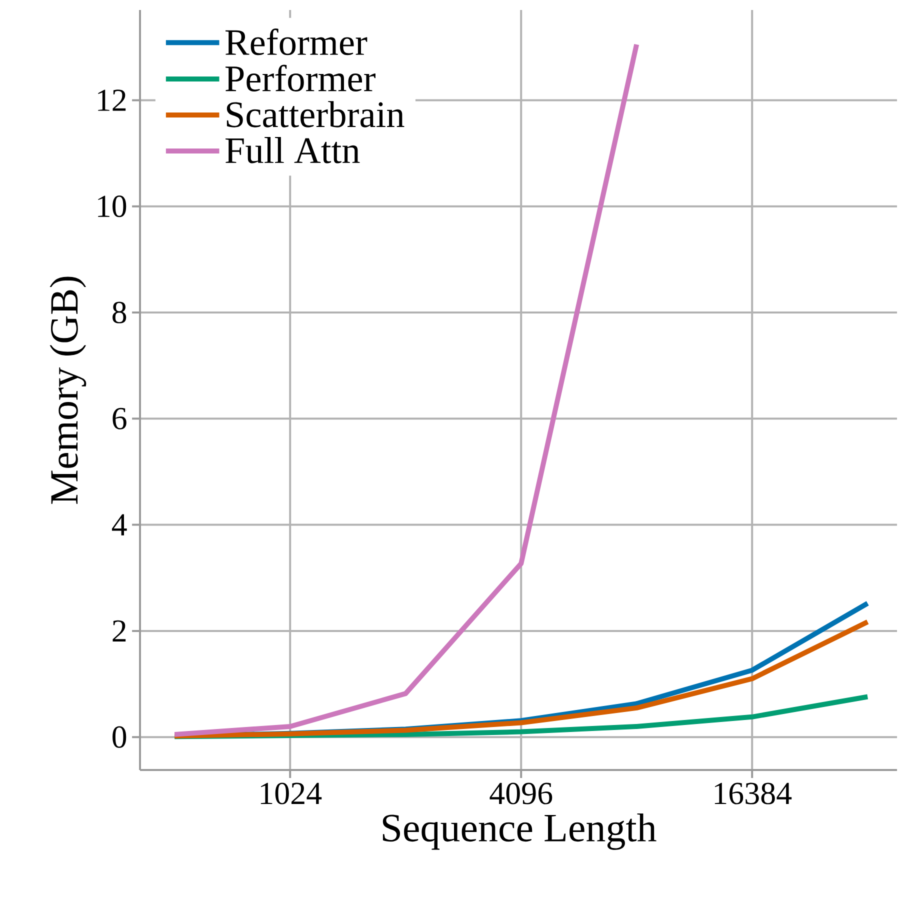 The width and height of the screenshot is (899, 899). What do you see at coordinates (300, 78) in the screenshot?
I see `legend-label: Performer` at bounding box center [300, 78].